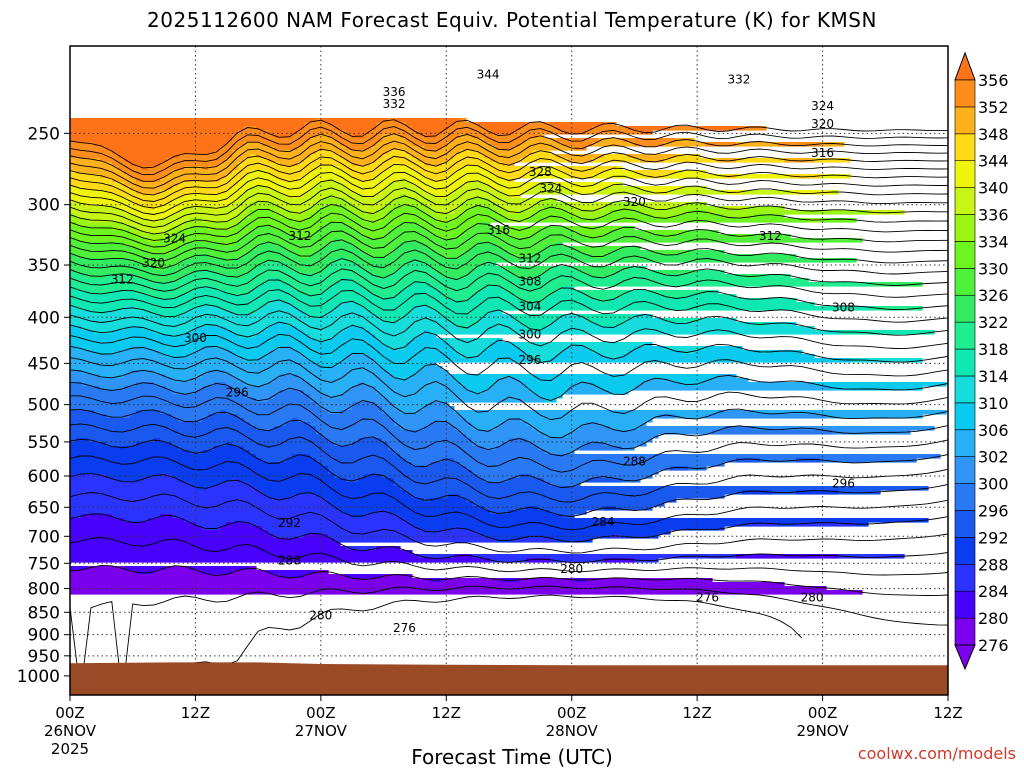  Describe the element at coordinates (696, 713) in the screenshot. I see `x-tick-label: 12Z` at that location.